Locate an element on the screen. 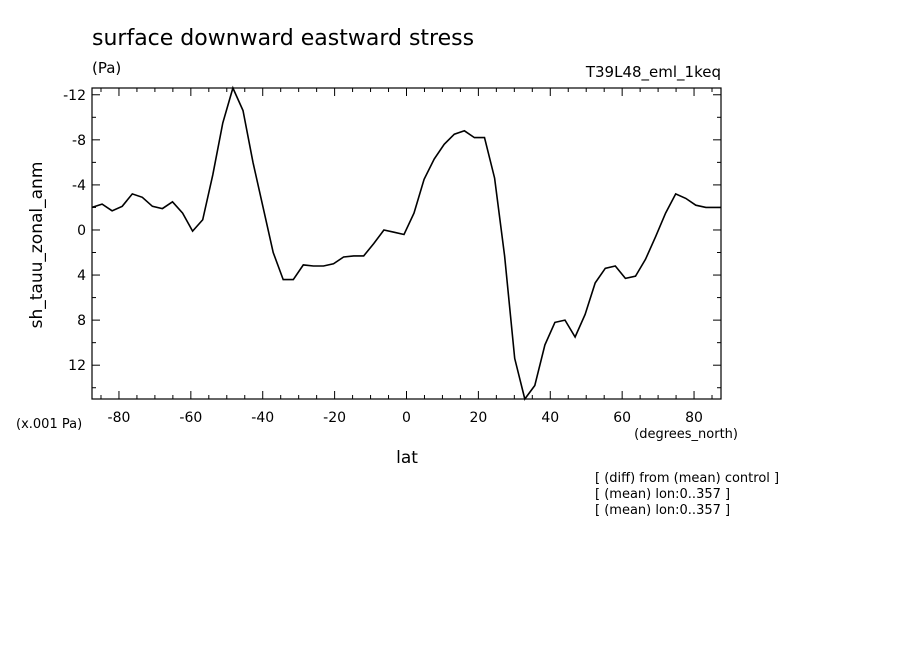  note-line-1: [ (diff) from (mean) control ] is located at coordinates (687, 478).